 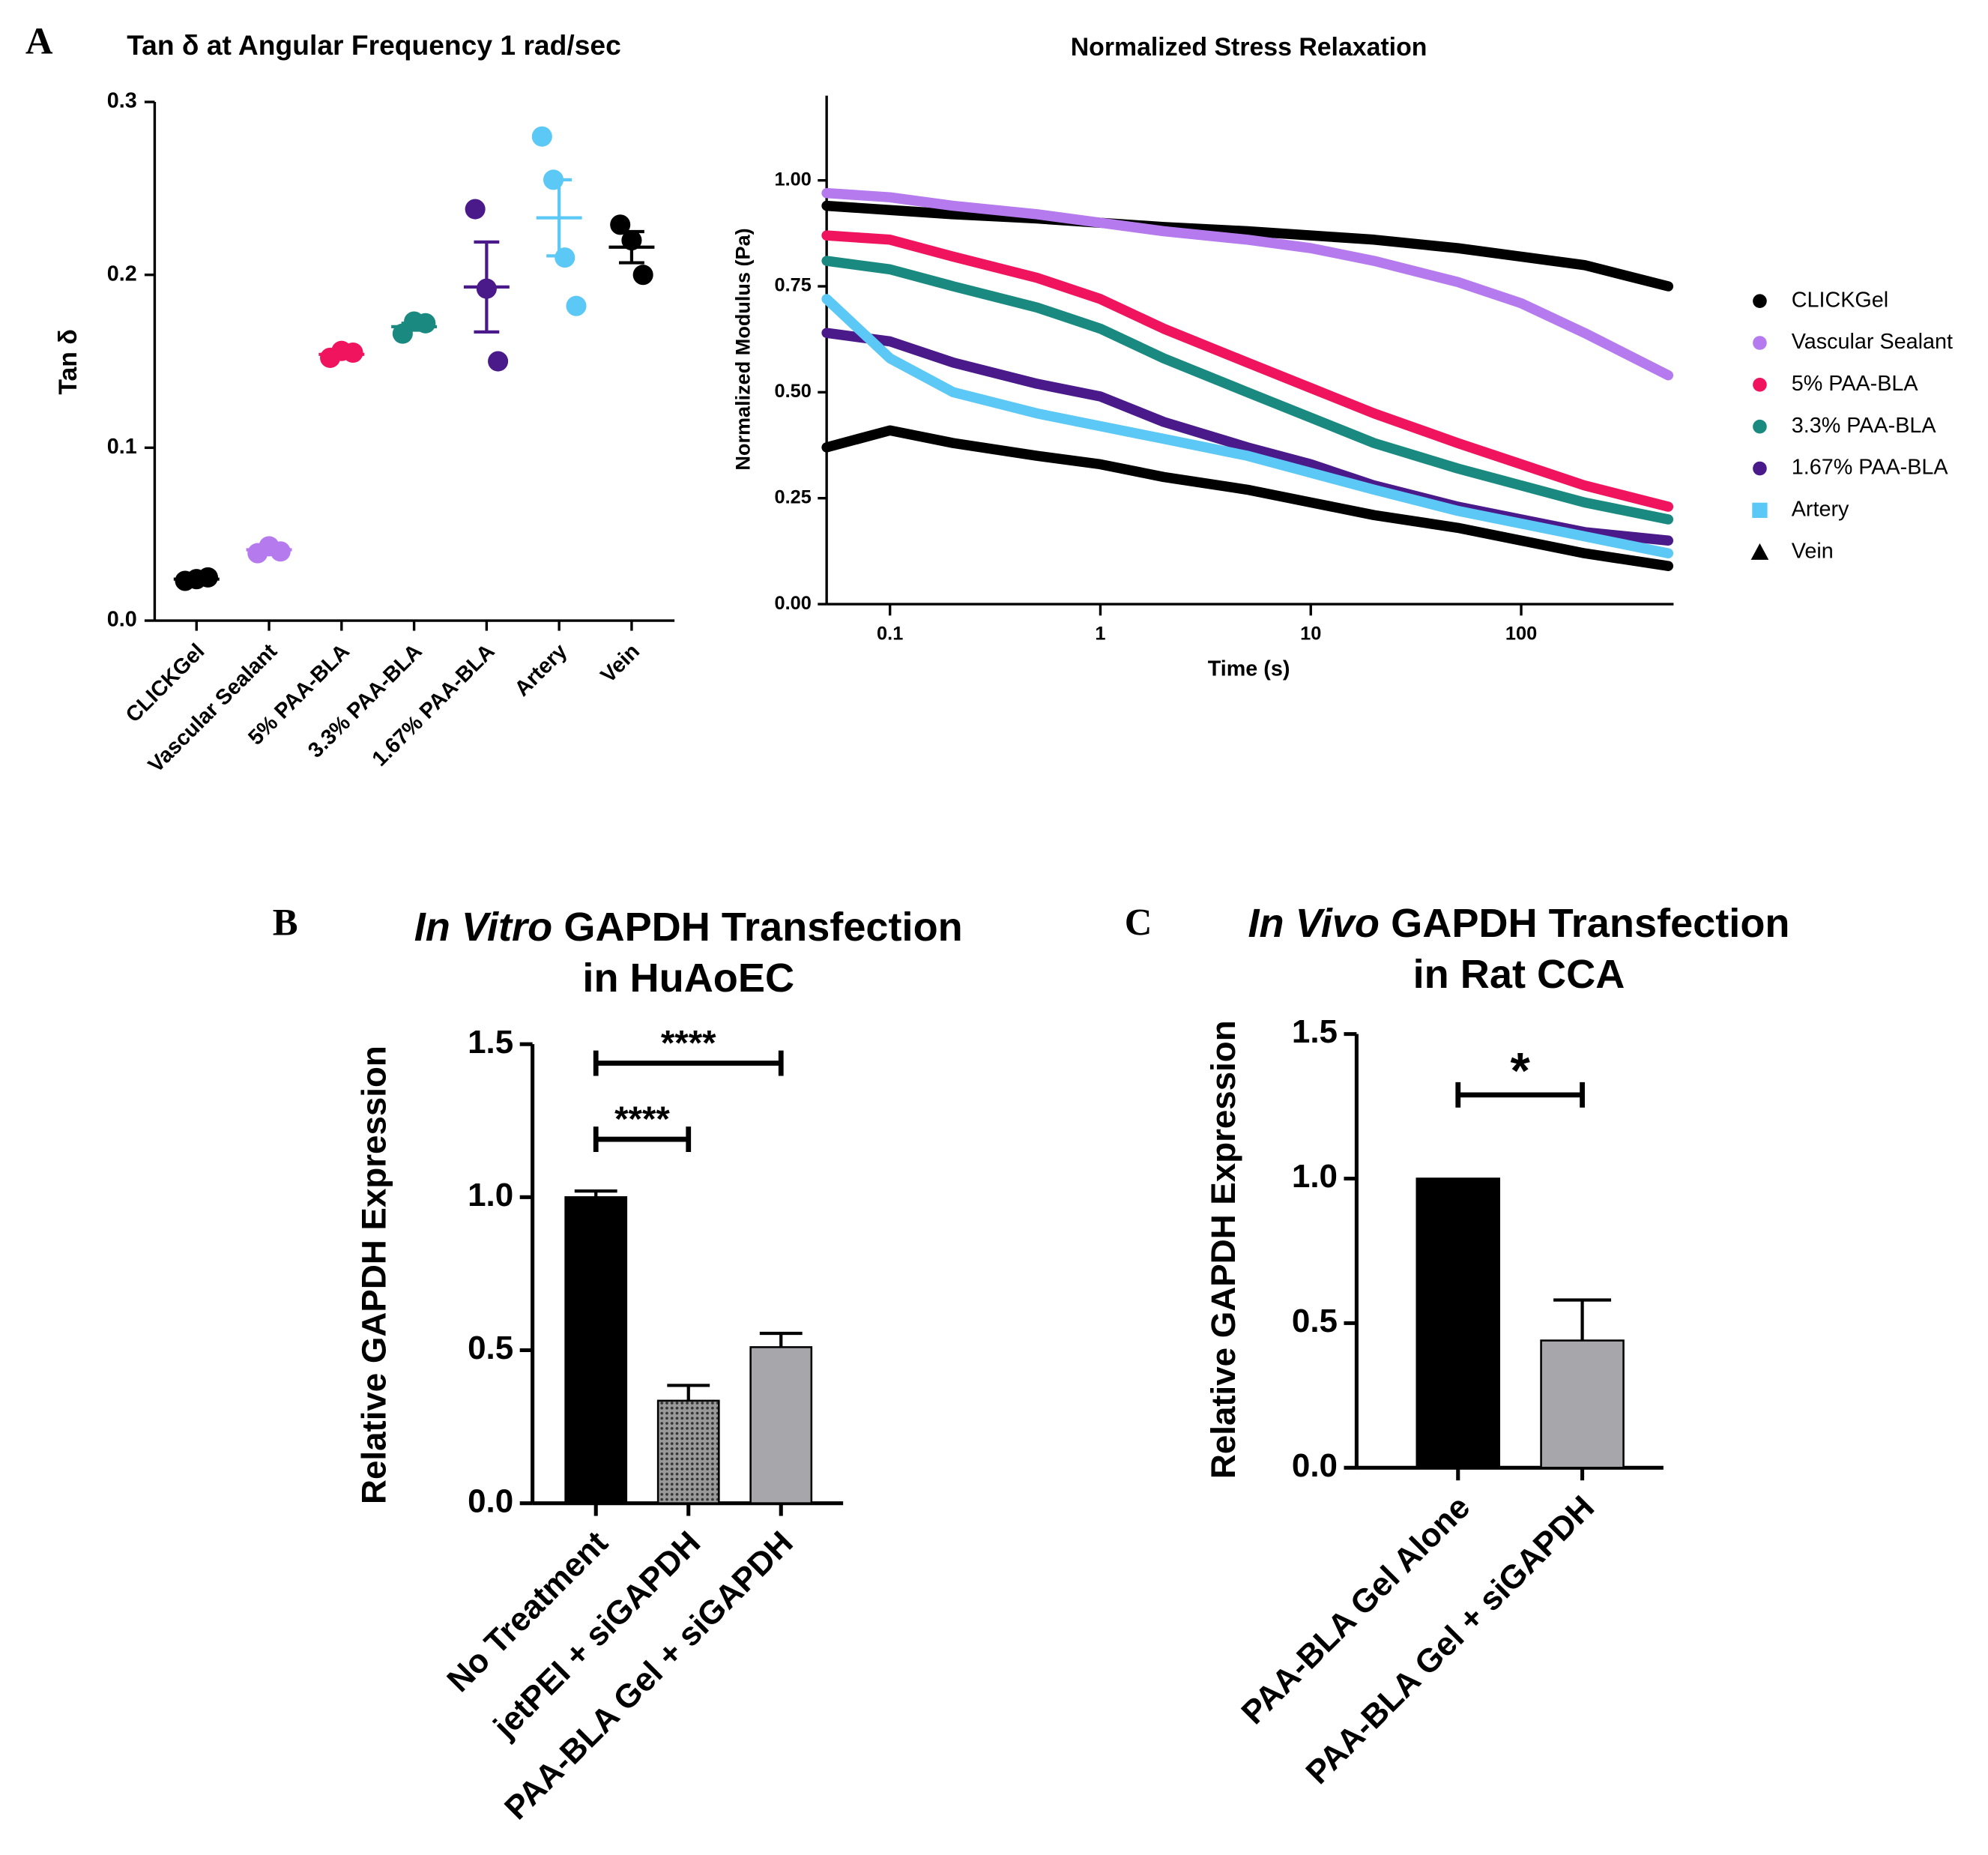 What do you see at coordinates (1139, 922) in the screenshot?
I see `panel-label: C` at bounding box center [1139, 922].